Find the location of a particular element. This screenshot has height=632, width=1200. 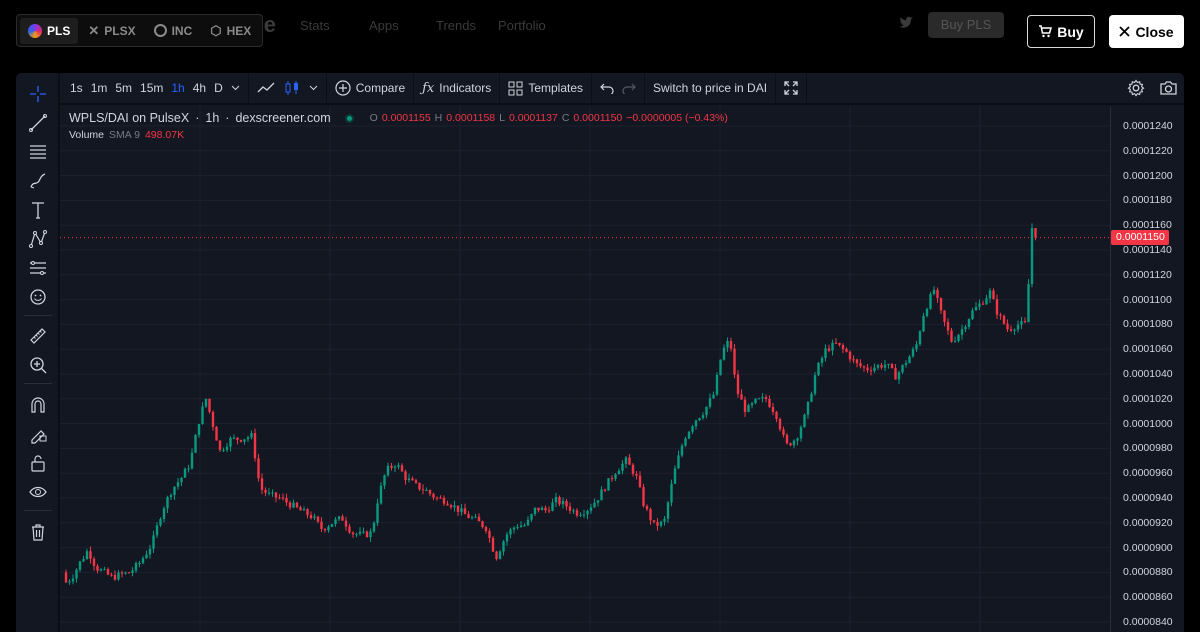

settings-gear-icon is located at coordinates (1136, 89).